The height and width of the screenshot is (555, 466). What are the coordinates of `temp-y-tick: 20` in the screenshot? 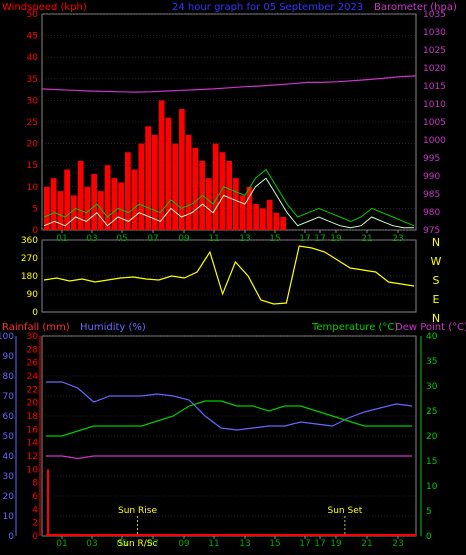 It's located at (432, 437).